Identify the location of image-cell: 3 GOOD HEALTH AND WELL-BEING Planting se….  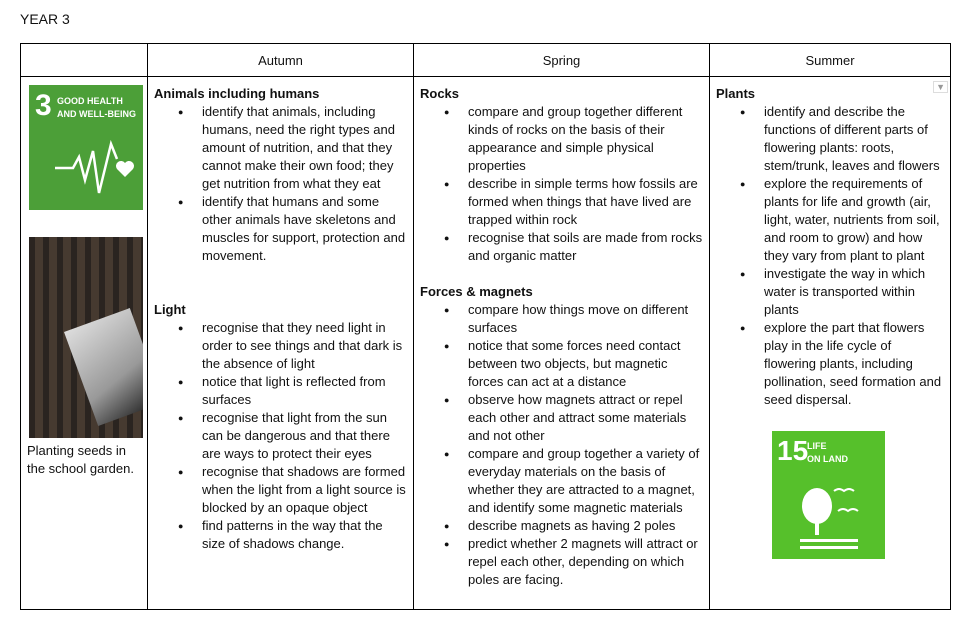
(84, 343).